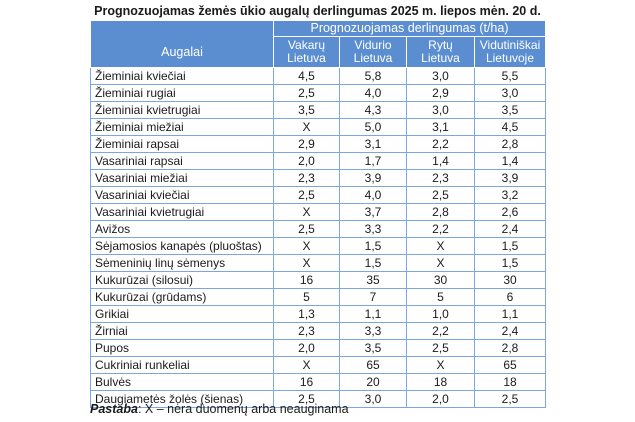 This screenshot has width=635, height=422. Describe the element at coordinates (182, 161) in the screenshot. I see `crop-name-cell: Vasariniai rapsai` at that location.